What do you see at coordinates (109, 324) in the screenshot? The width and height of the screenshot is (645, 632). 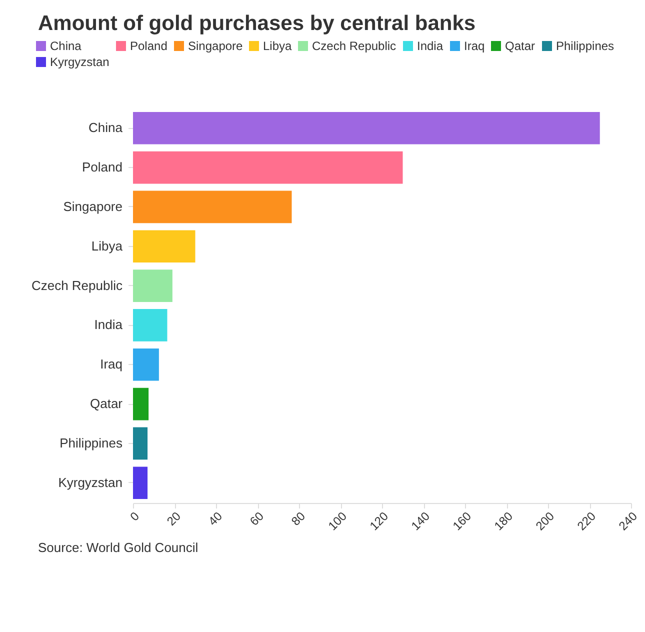 I see `y-tick-label: India` at bounding box center [109, 324].